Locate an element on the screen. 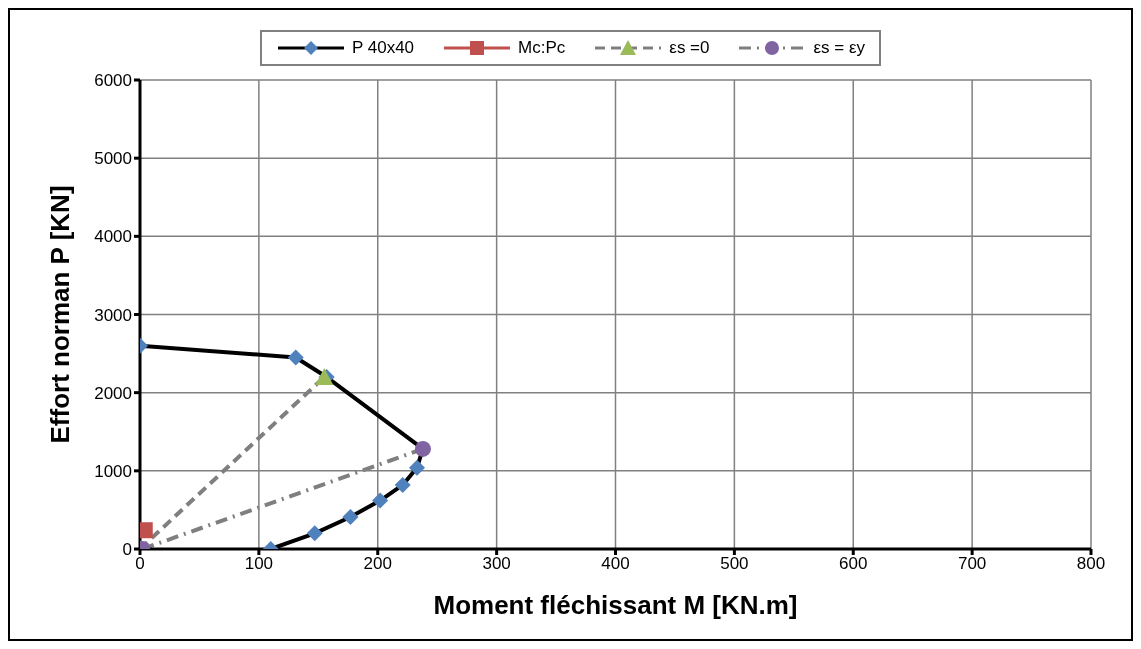 The width and height of the screenshot is (1141, 649). y-tick-label: 1000 is located at coordinates (113, 471).